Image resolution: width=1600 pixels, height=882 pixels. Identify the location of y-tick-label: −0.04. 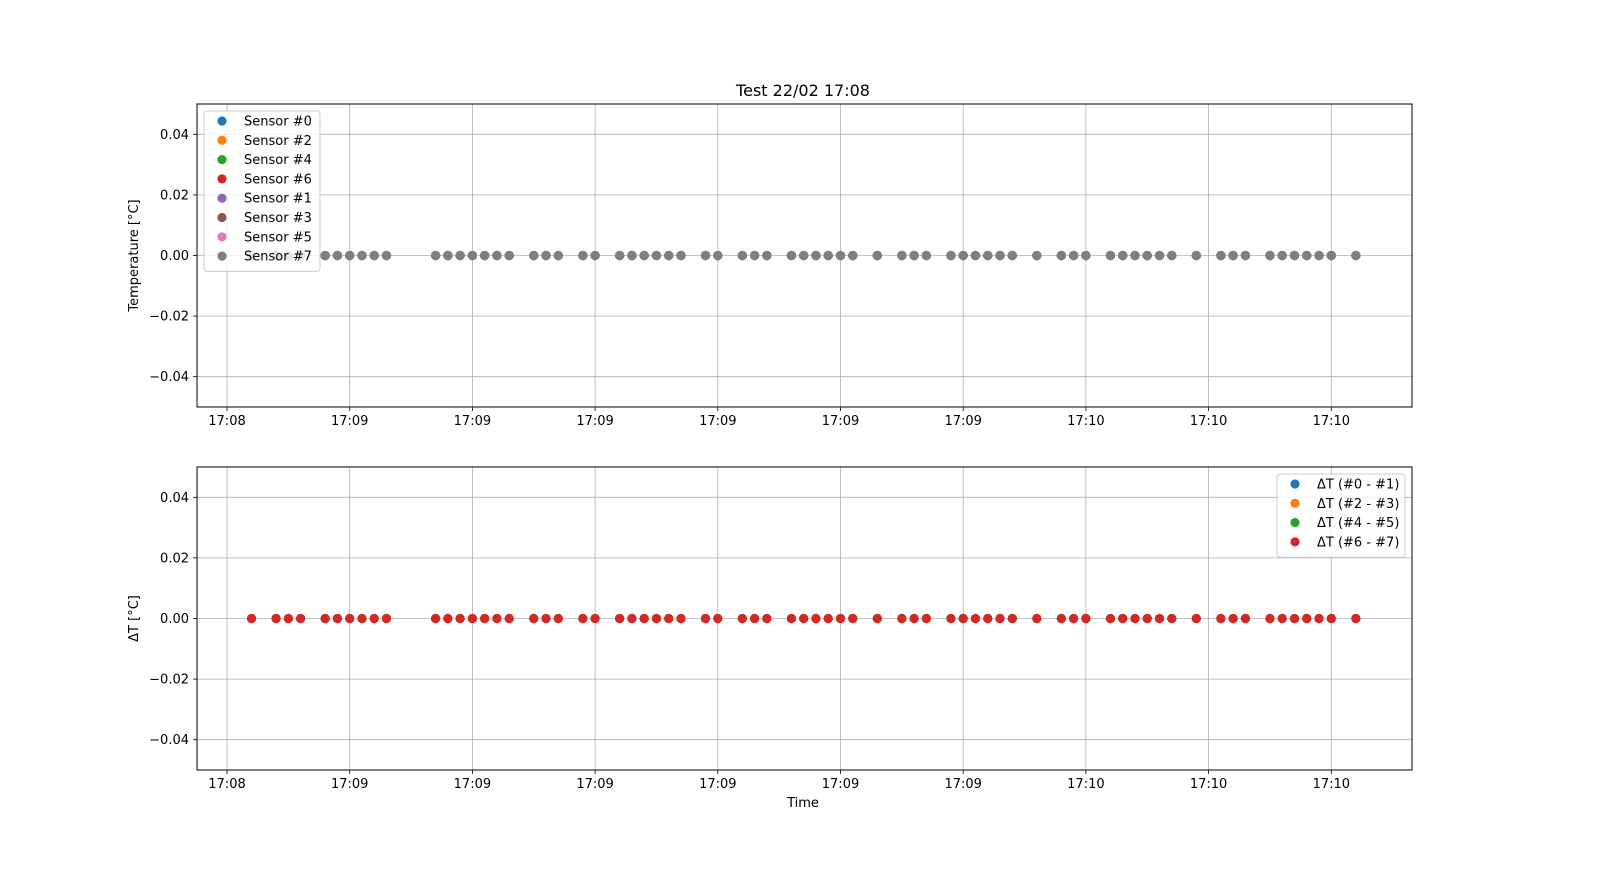
(169, 740).